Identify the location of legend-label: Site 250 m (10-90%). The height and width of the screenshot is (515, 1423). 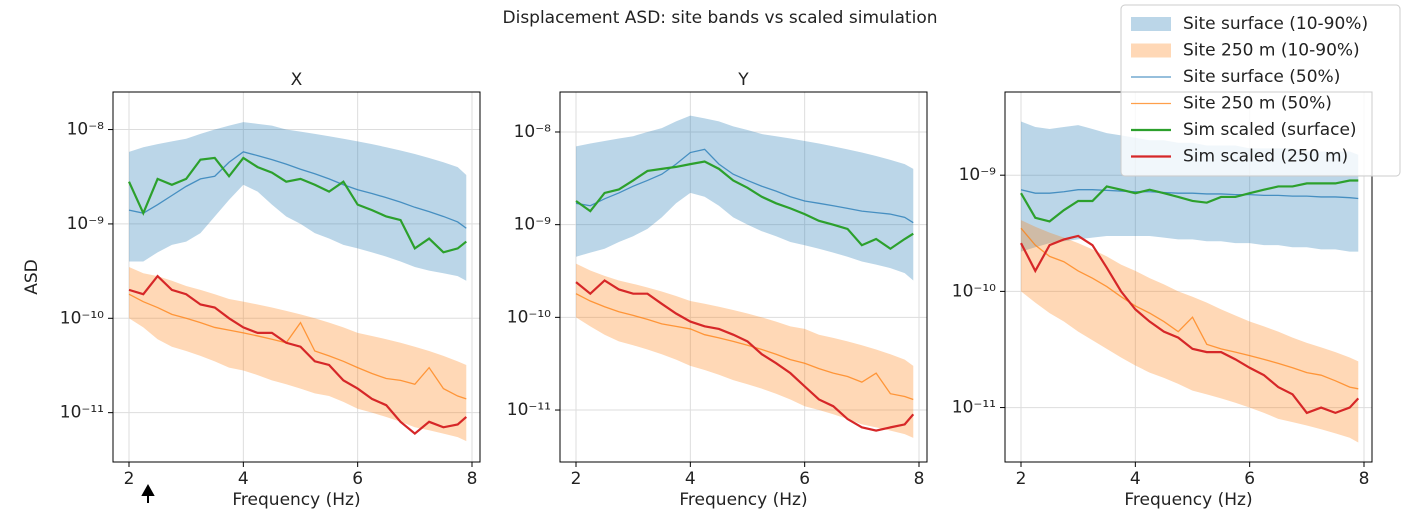
(1271, 51).